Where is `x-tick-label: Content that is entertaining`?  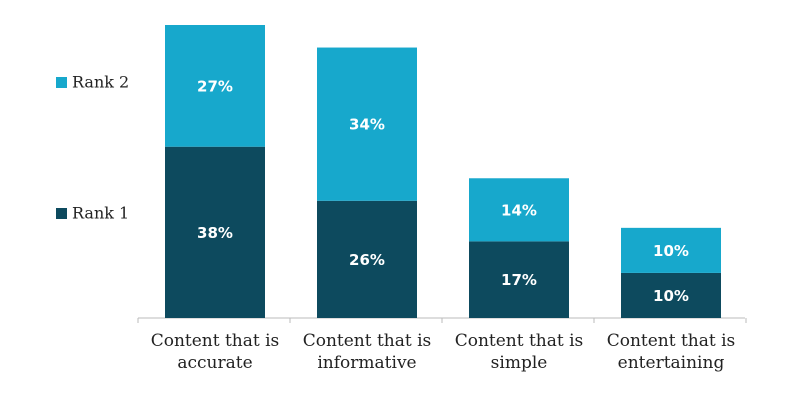 x-tick-label: Content that is entertaining is located at coordinates (671, 352).